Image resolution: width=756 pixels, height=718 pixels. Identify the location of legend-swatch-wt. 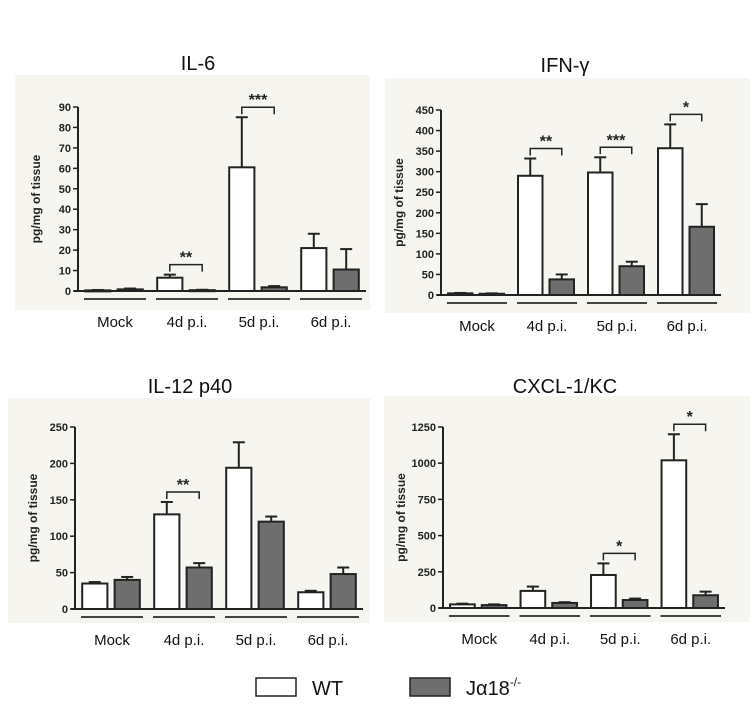
(276, 687).